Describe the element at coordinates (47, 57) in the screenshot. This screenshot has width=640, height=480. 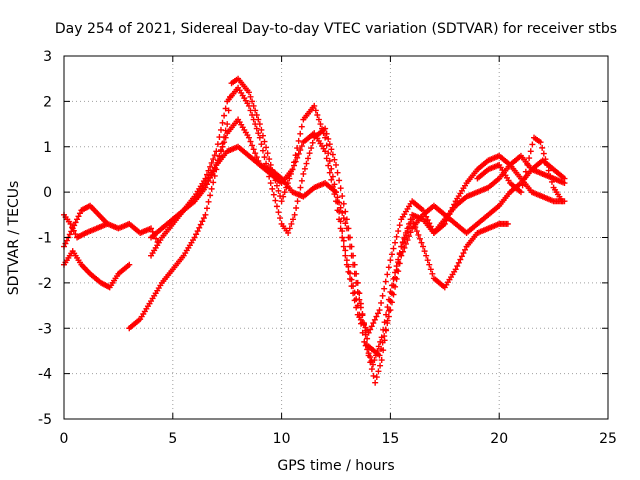
I see `y-tick-label: 3` at that location.